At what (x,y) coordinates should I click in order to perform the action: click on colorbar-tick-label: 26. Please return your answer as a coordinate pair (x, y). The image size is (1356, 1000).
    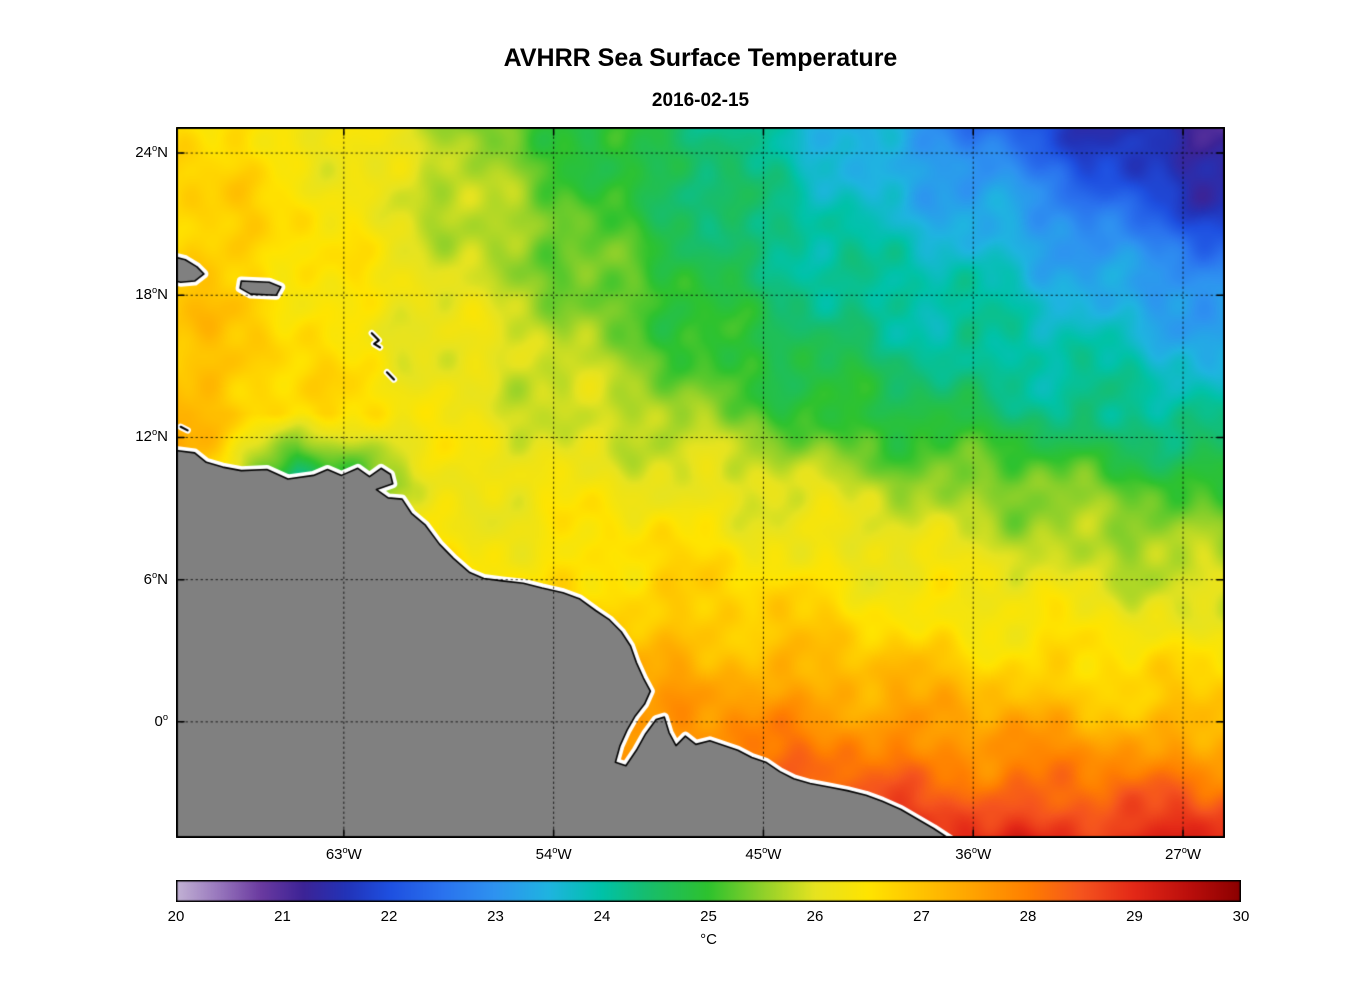
    Looking at the image, I should click on (815, 916).